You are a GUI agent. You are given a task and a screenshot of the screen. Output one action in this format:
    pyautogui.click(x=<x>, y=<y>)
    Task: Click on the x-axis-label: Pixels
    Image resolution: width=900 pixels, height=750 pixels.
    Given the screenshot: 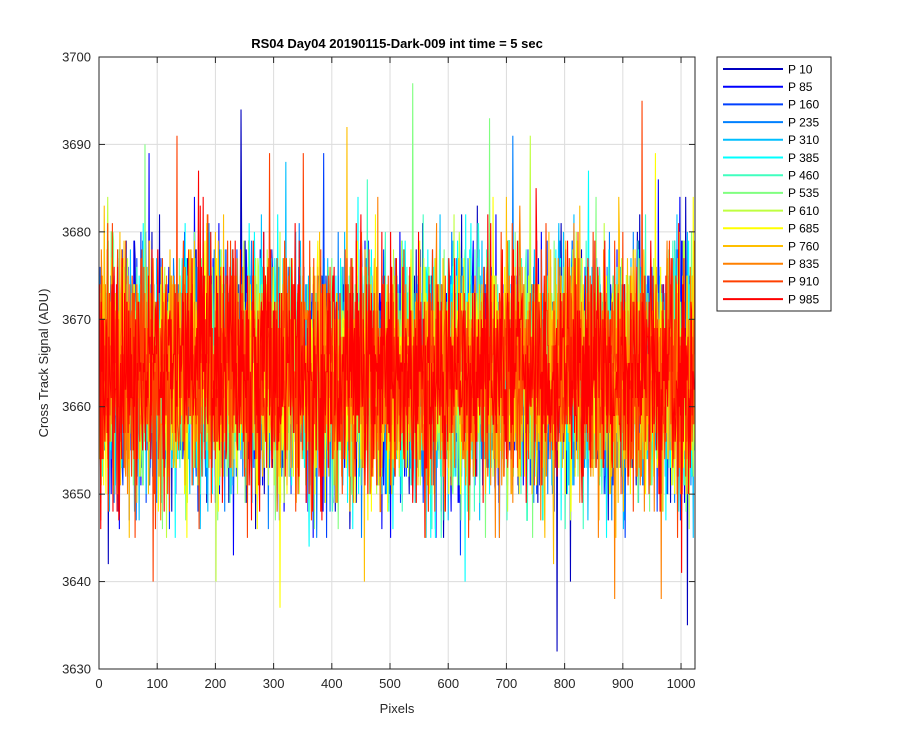 What is the action you would take?
    pyautogui.click(x=397, y=708)
    